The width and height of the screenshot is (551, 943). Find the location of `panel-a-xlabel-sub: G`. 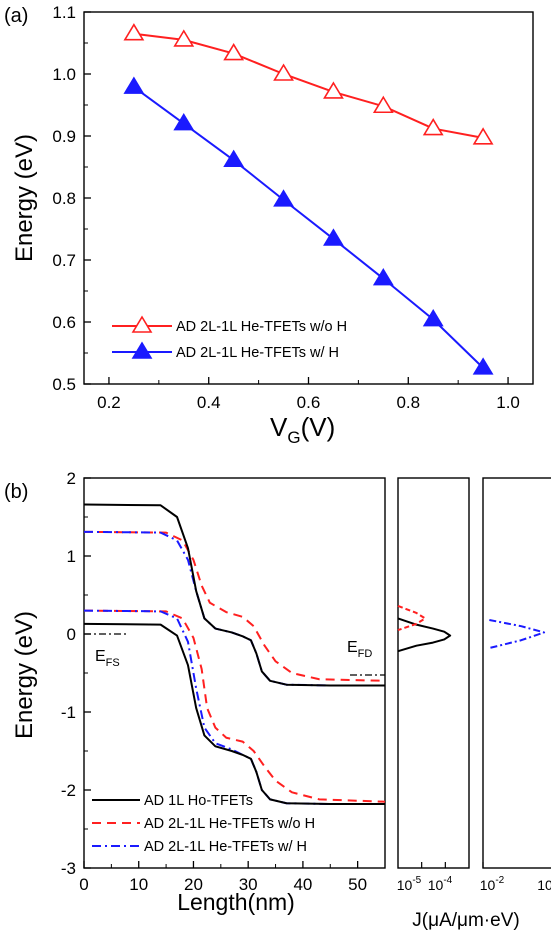

panel-a-xlabel-sub: G is located at coordinates (293, 437).